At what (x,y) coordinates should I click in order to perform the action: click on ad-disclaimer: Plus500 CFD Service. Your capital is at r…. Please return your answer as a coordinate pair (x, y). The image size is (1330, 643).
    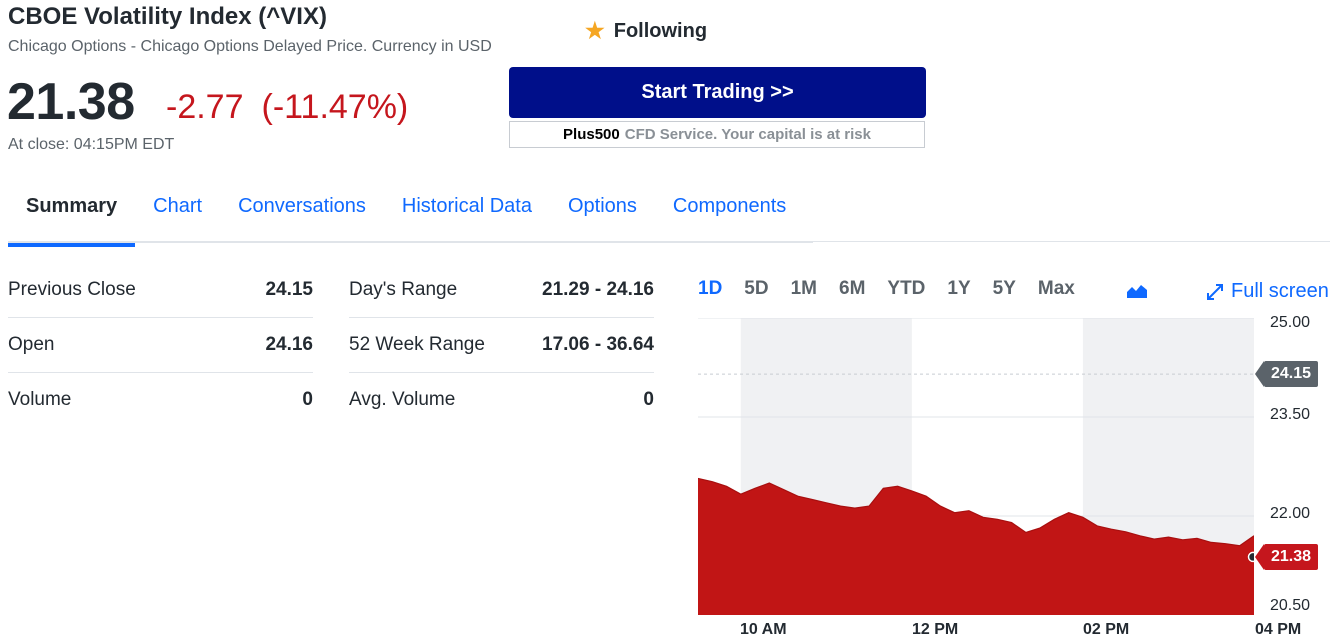
    Looking at the image, I should click on (717, 134).